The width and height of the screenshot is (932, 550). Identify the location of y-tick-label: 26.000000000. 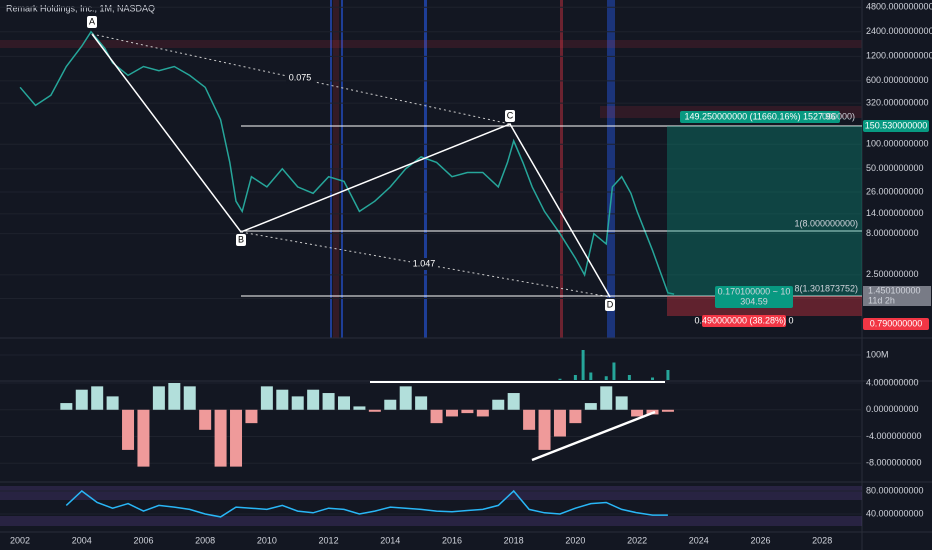
(895, 191).